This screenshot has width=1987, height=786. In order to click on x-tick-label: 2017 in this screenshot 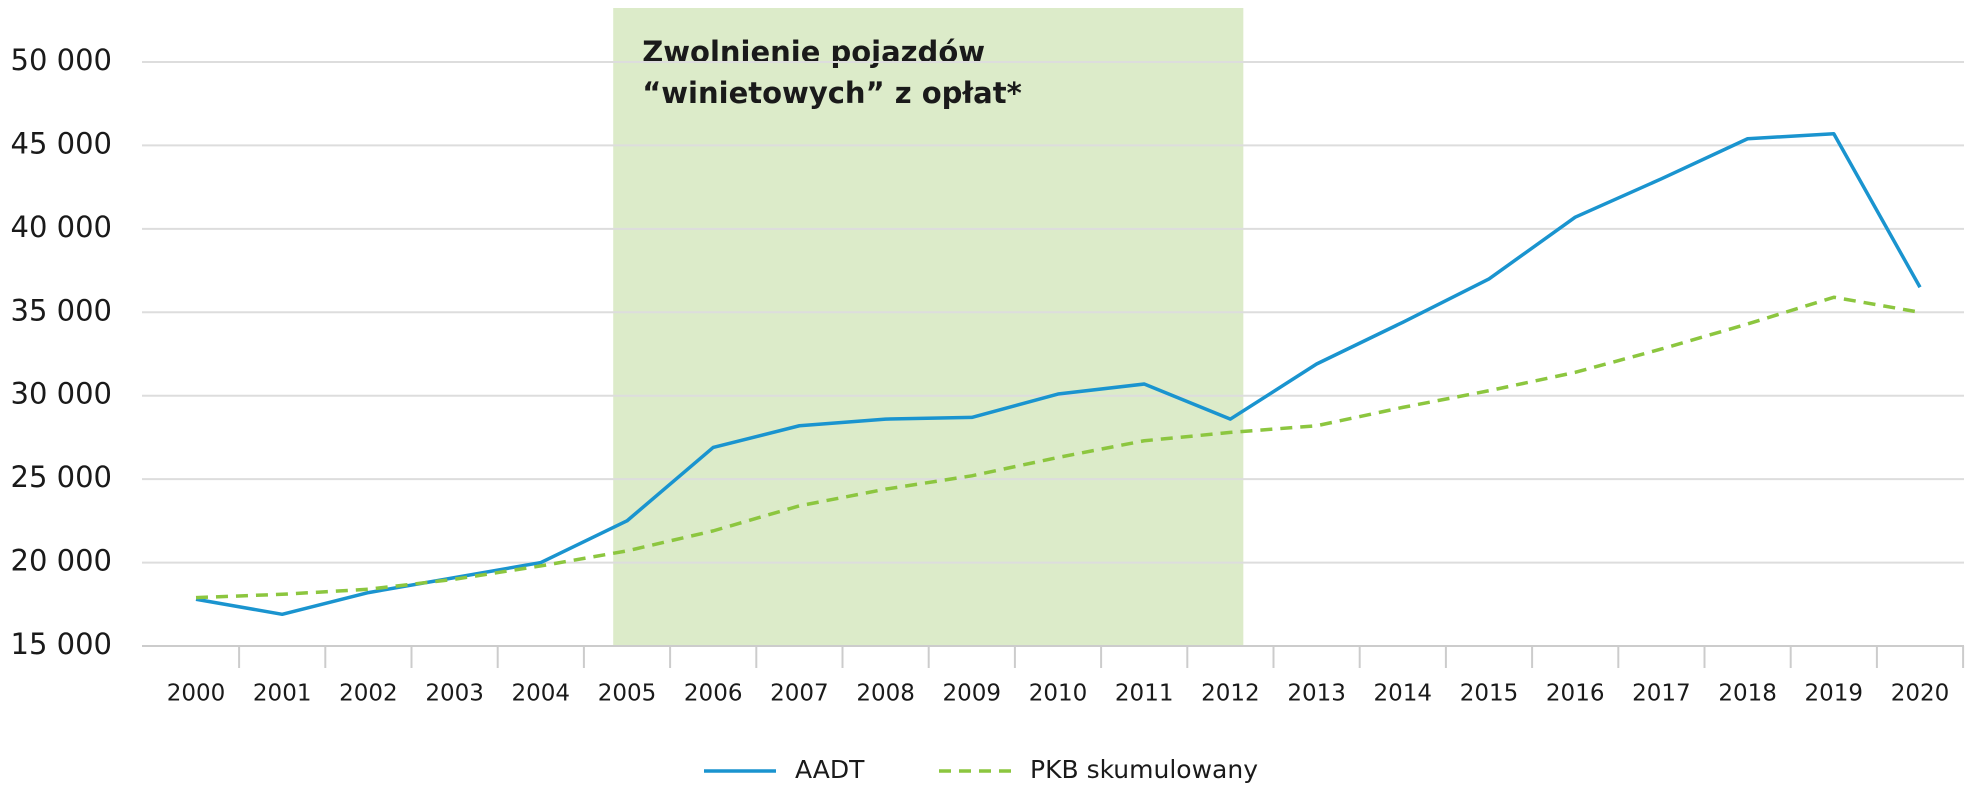, I will do `click(1661, 694)`.